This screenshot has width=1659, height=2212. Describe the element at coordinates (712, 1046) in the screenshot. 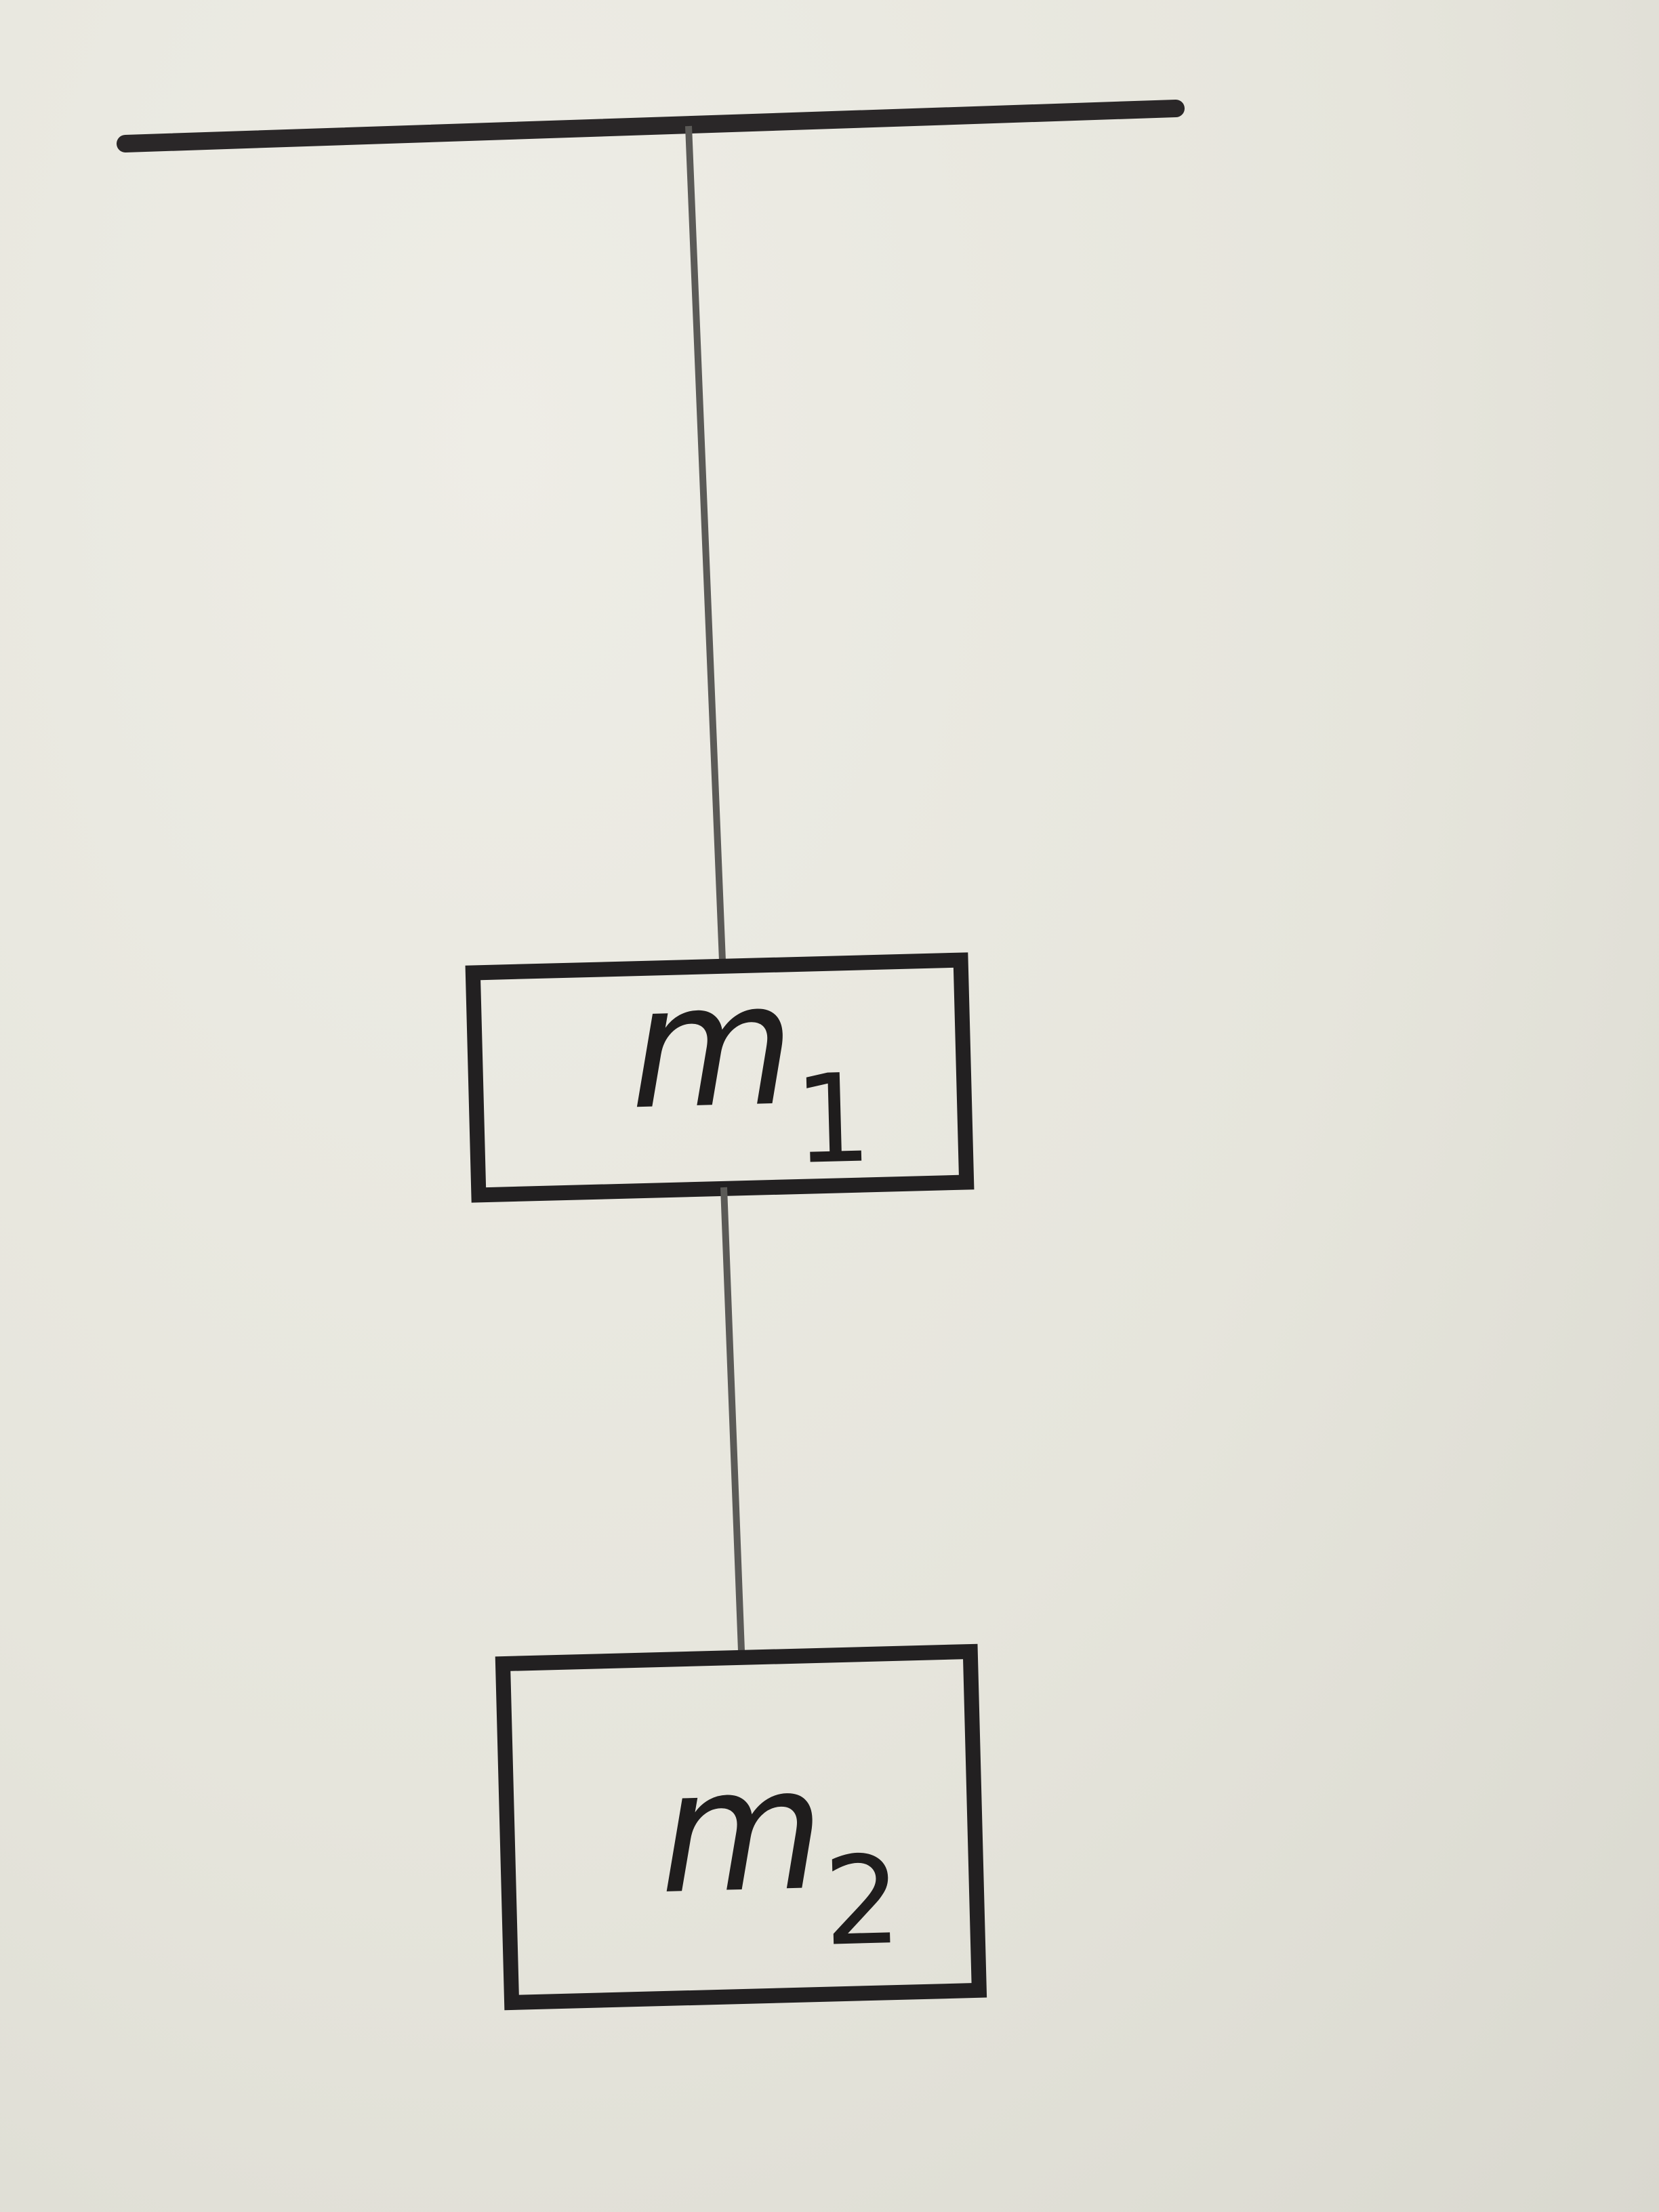

I see `mass-1-symbol: m` at that location.